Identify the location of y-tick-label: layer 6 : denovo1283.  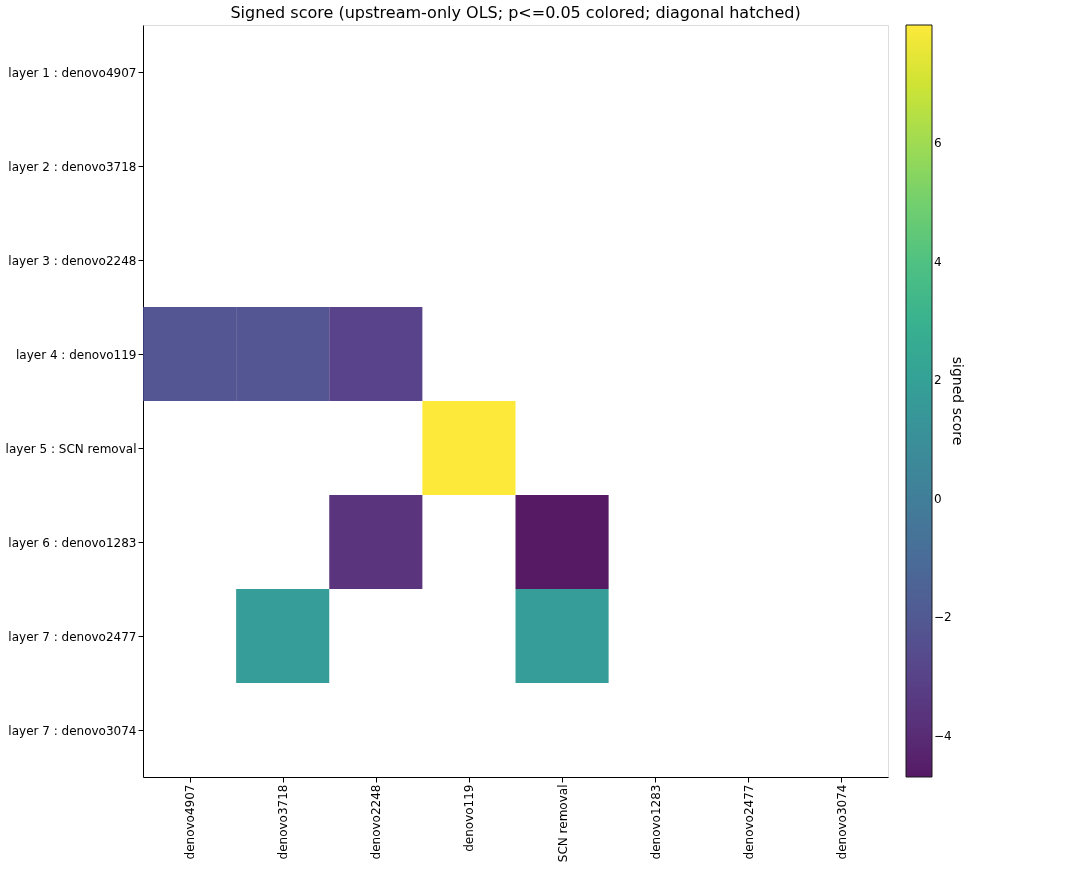
(72, 542).